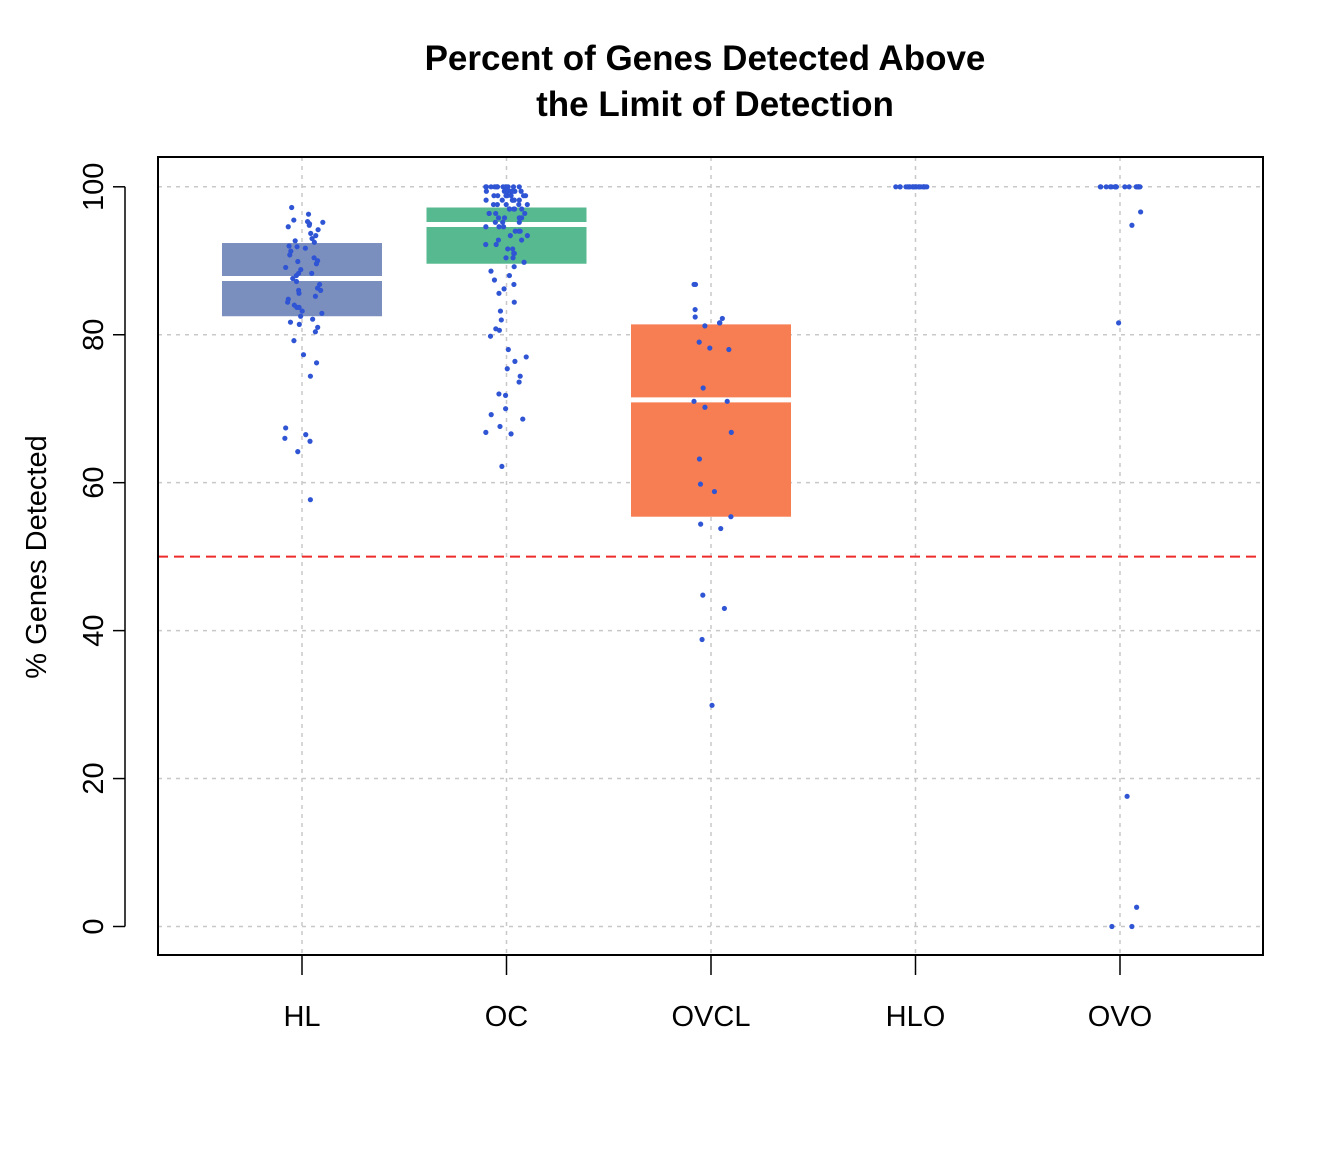  I want to click on chart-title-line-2: the Limit of Detection, so click(715, 104).